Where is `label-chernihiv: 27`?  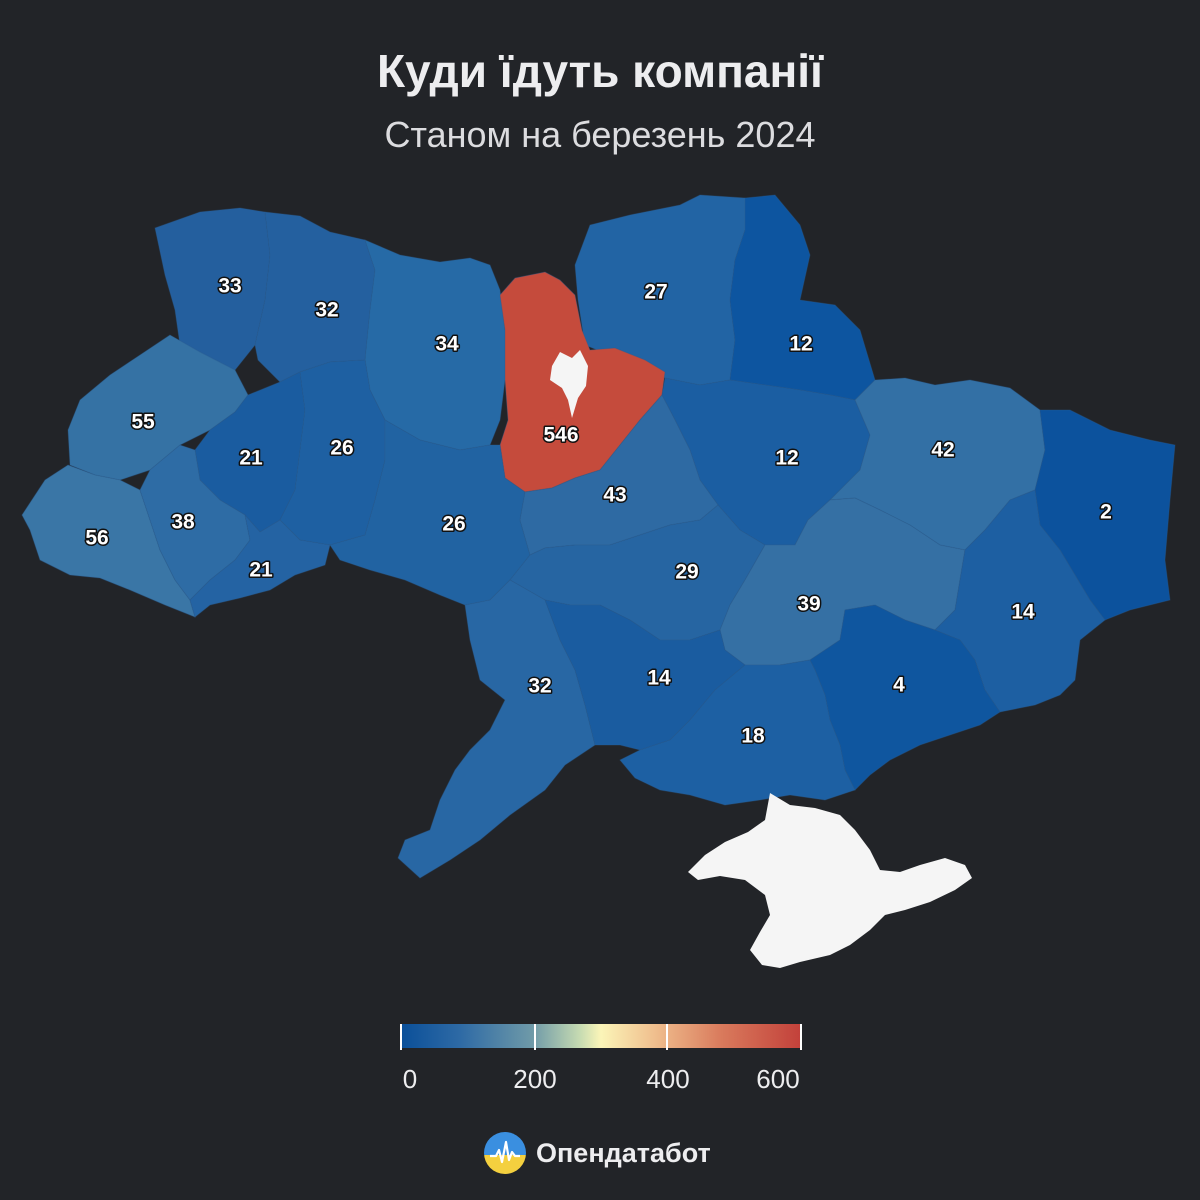
label-chernihiv: 27 is located at coordinates (655, 292).